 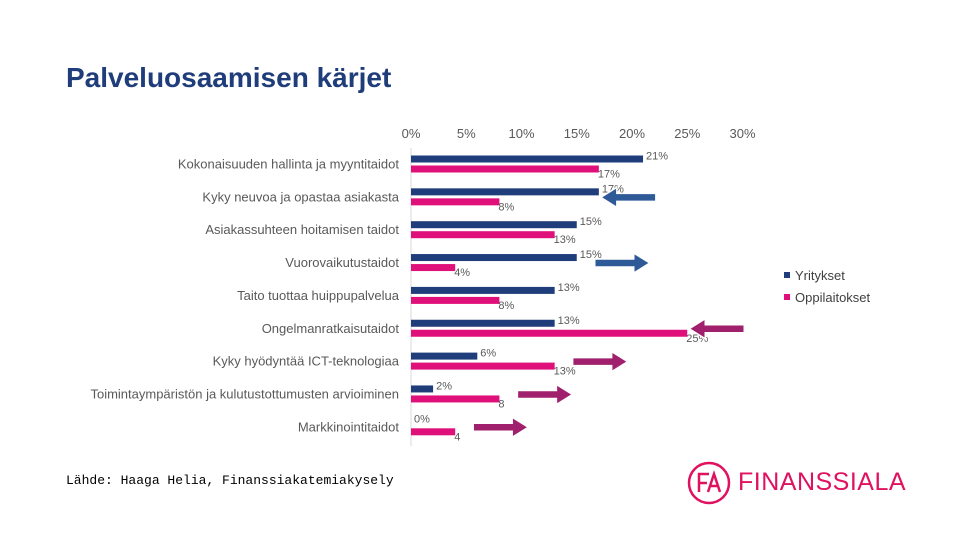 I want to click on data-label-oppilaitokset: 8, so click(x=501, y=404).